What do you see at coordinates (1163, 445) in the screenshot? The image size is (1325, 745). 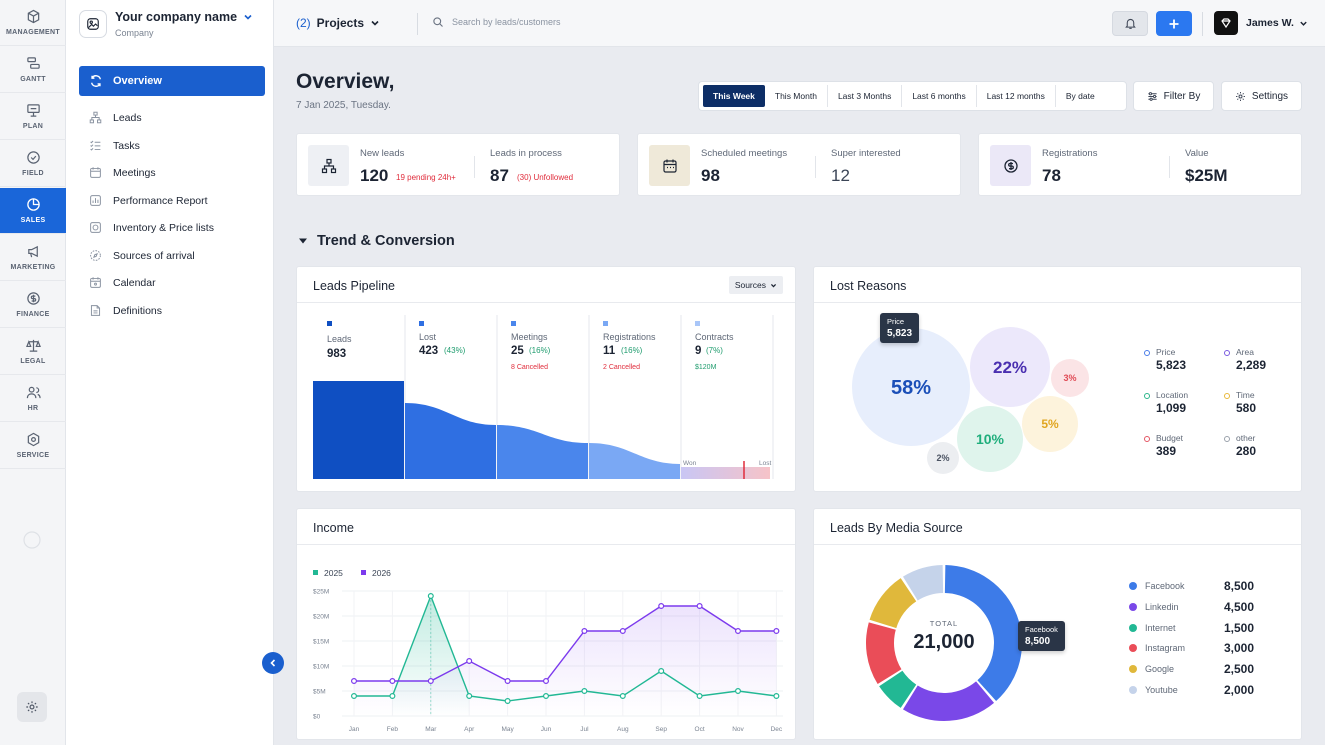 I see `legend-item-budget: Budget 389` at bounding box center [1163, 445].